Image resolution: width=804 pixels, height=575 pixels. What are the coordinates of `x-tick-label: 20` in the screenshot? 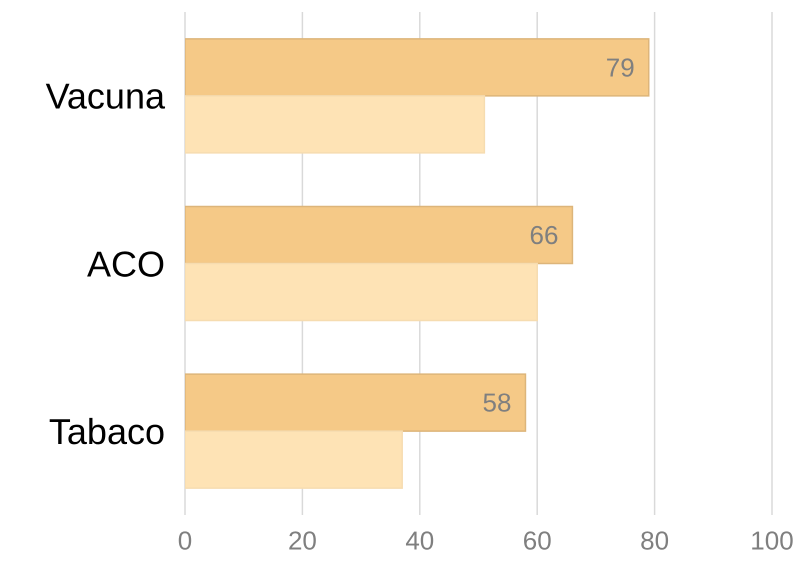 It's located at (302, 540).